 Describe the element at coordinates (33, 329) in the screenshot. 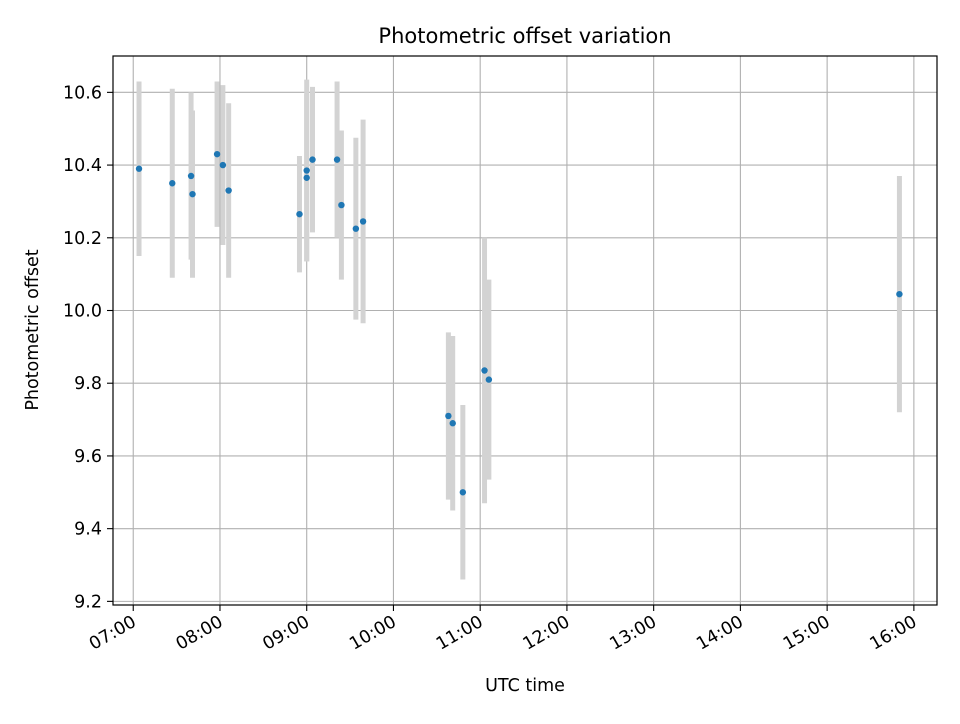

I see `y-axis-label: Photometric offset` at that location.